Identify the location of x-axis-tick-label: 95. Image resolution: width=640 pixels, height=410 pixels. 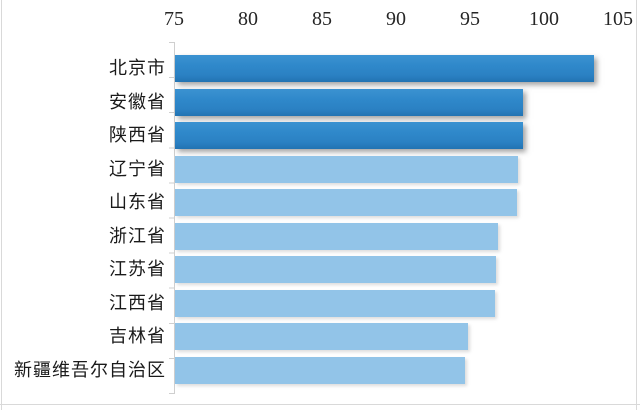
(470, 19).